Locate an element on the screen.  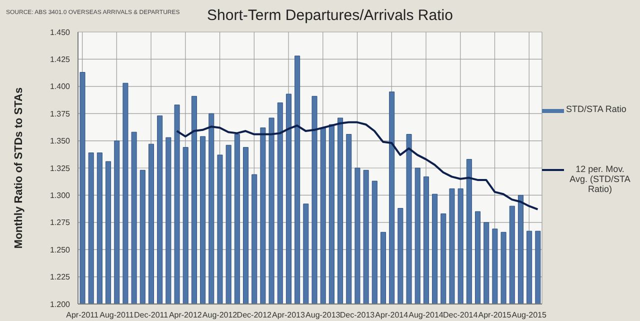
y-axis-title: Monthly Ratio of STDs to STAs is located at coordinates (18, 168).